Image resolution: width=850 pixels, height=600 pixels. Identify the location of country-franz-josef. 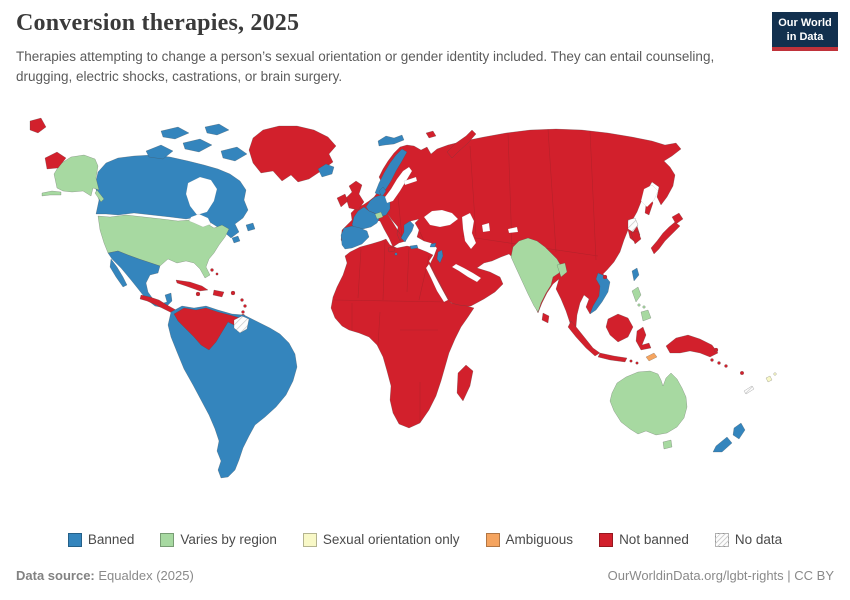
(431, 134).